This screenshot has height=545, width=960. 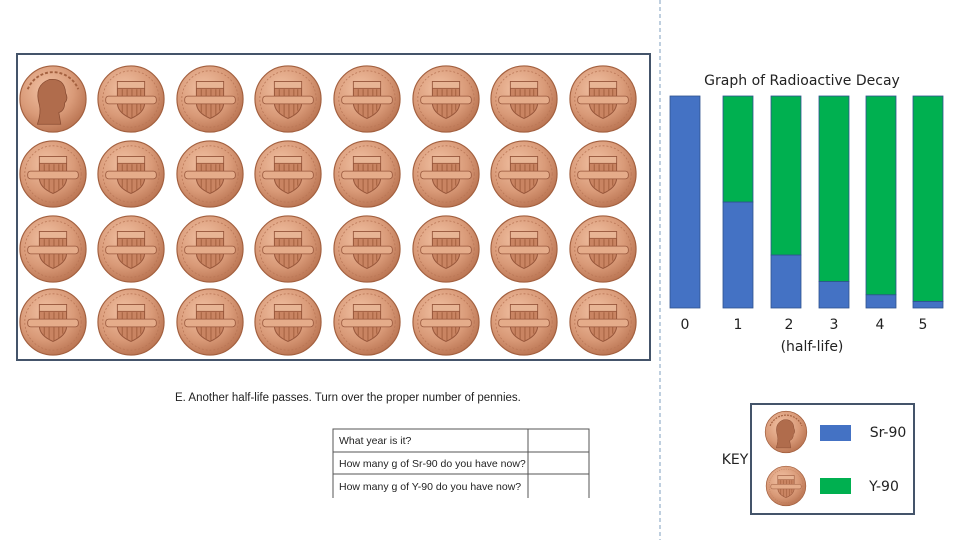 What do you see at coordinates (786, 432) in the screenshot?
I see `key-penny-heads` at bounding box center [786, 432].